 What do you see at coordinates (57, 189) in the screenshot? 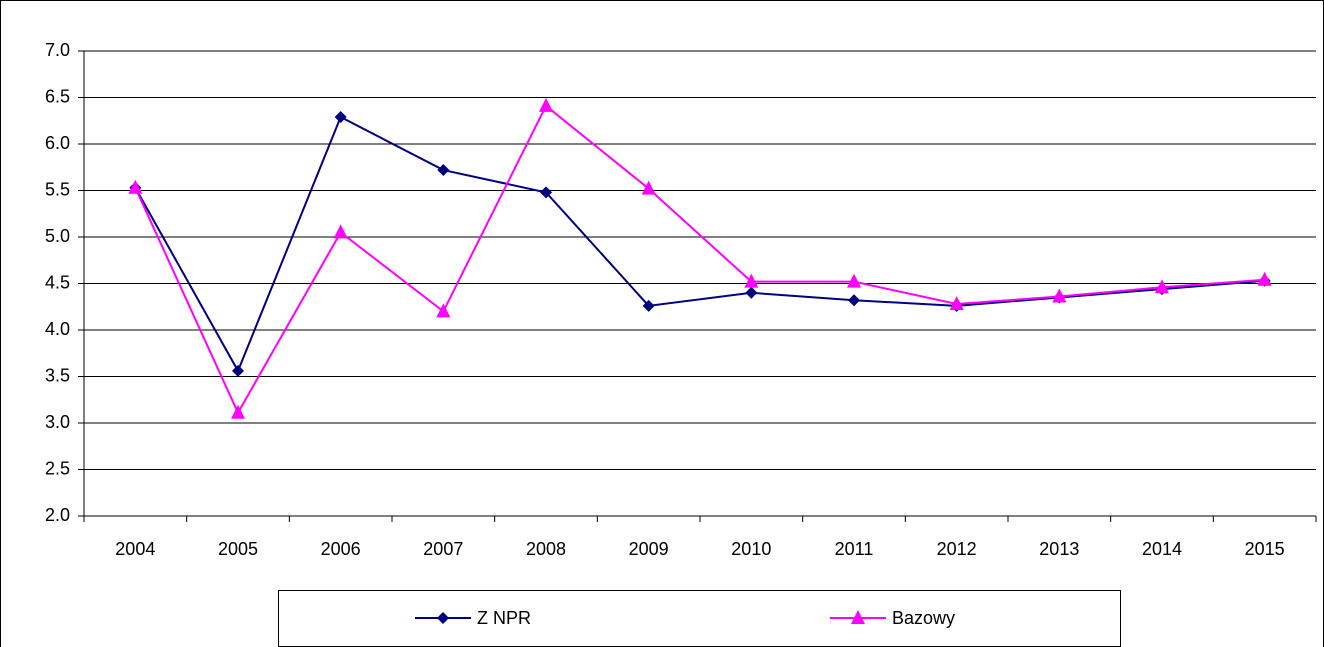
I see `y-tick-label: 5.5` at bounding box center [57, 189].